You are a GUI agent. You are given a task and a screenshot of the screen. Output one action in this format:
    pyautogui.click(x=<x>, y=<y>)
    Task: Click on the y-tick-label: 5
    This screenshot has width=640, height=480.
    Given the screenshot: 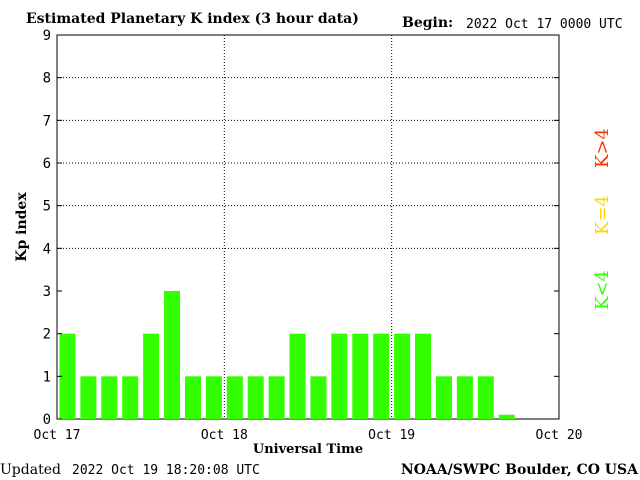 What is the action you would take?
    pyautogui.click(x=47, y=207)
    